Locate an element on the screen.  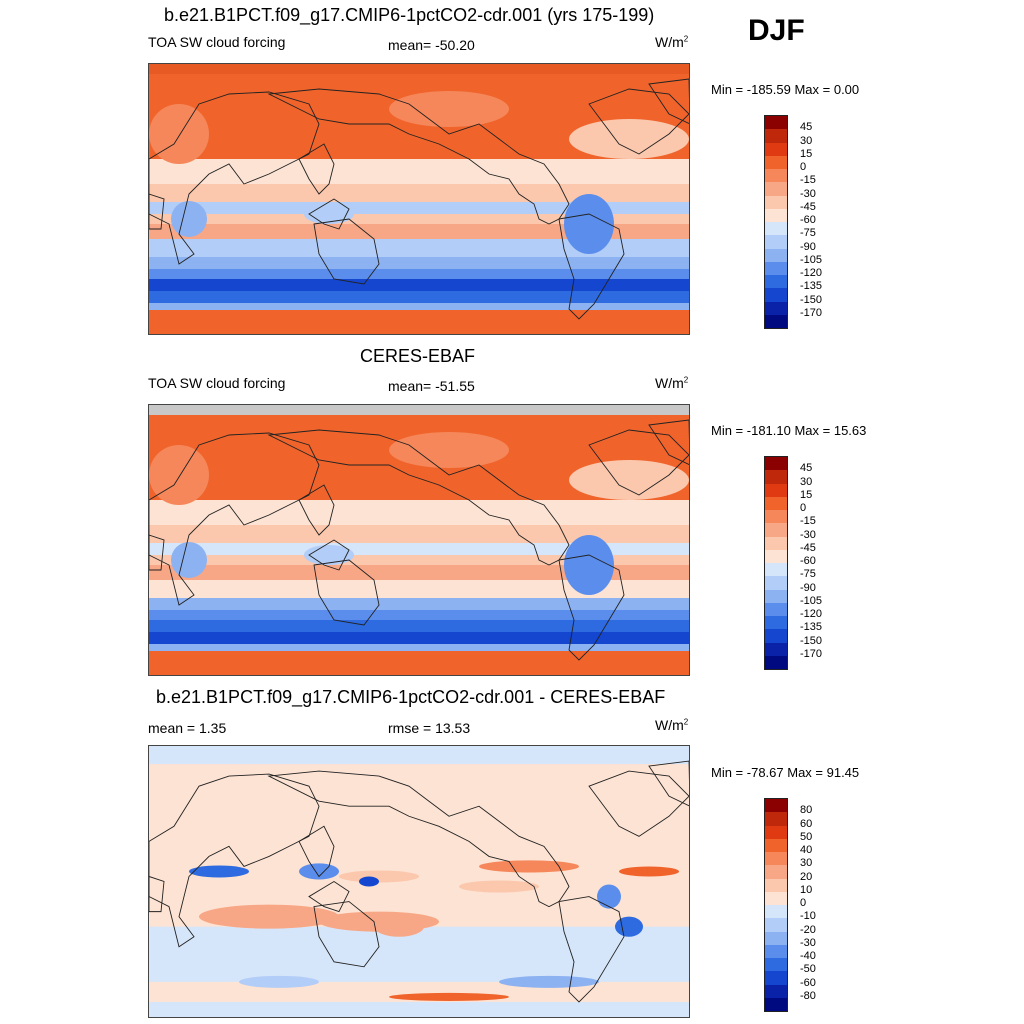
panel-1-minmax: Min = -185.59 Max = 0.00 is located at coordinates (785, 89).